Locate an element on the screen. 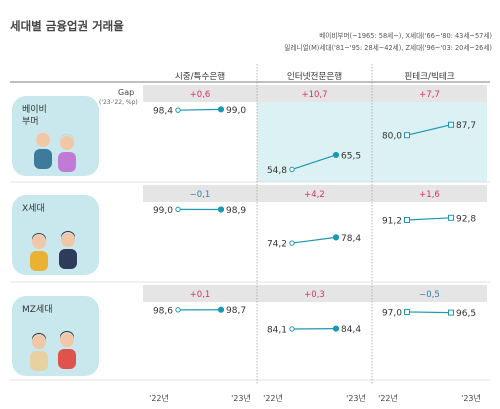  gap-value: +10,7 is located at coordinates (314, 95).